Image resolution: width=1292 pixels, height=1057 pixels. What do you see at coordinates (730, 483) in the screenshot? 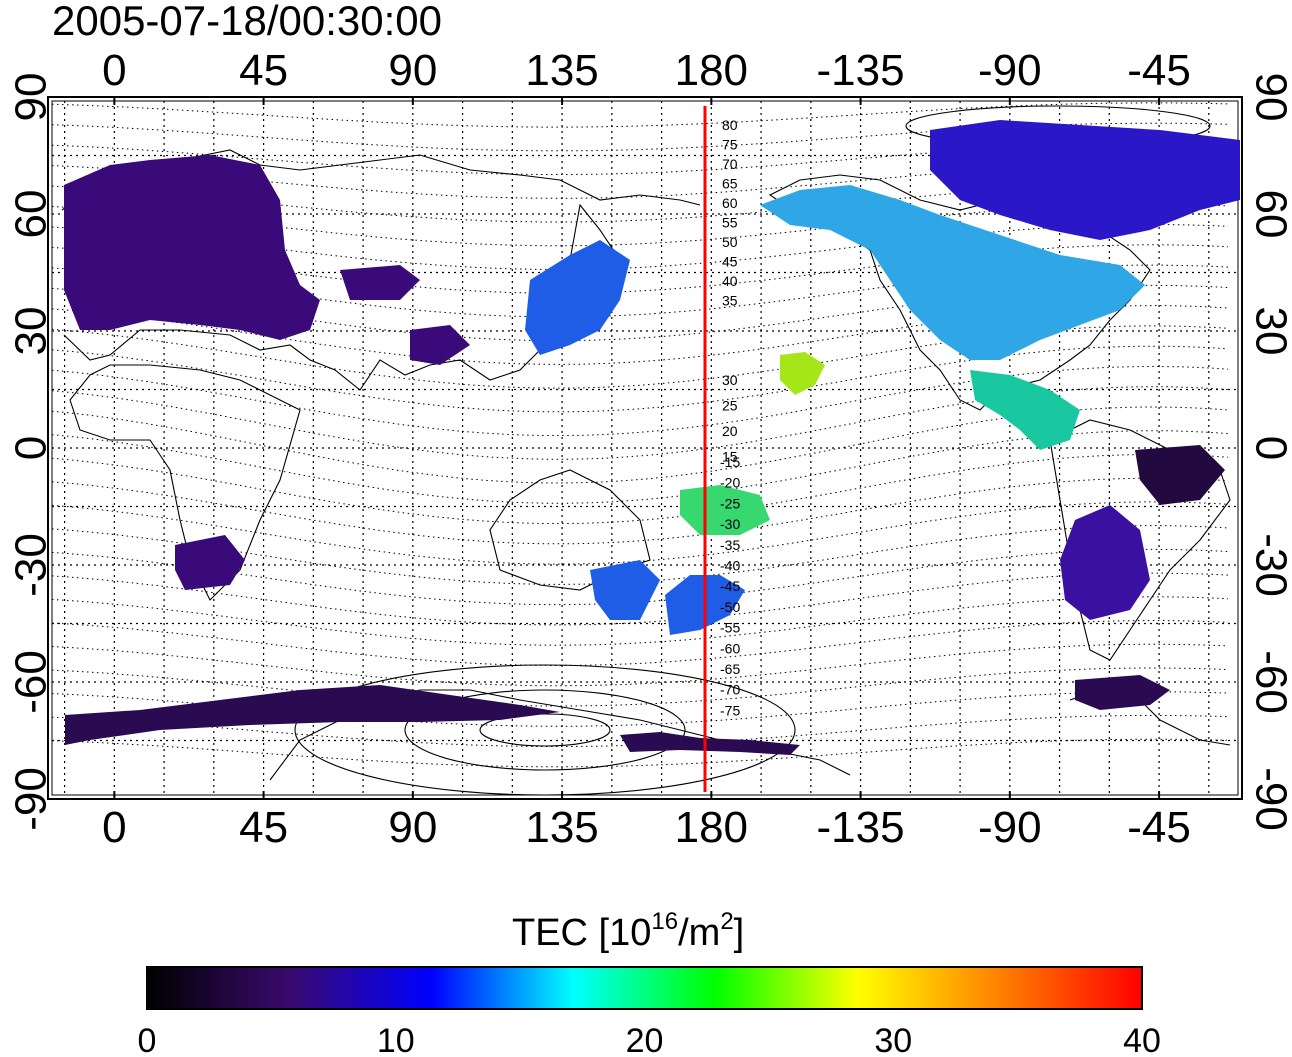
I see `contour-label: -20` at bounding box center [730, 483].